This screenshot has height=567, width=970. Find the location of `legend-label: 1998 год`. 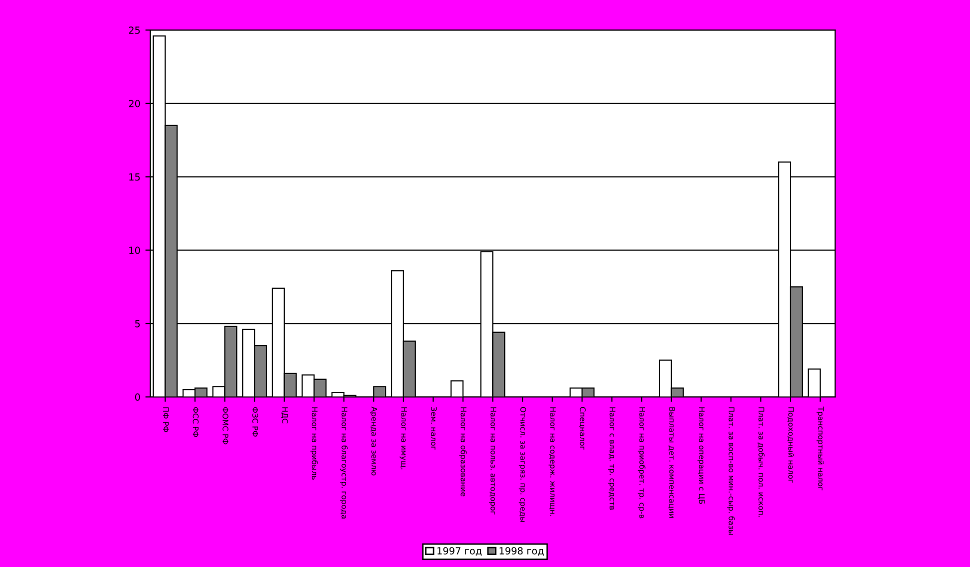

legend-label: 1998 год is located at coordinates (522, 551).